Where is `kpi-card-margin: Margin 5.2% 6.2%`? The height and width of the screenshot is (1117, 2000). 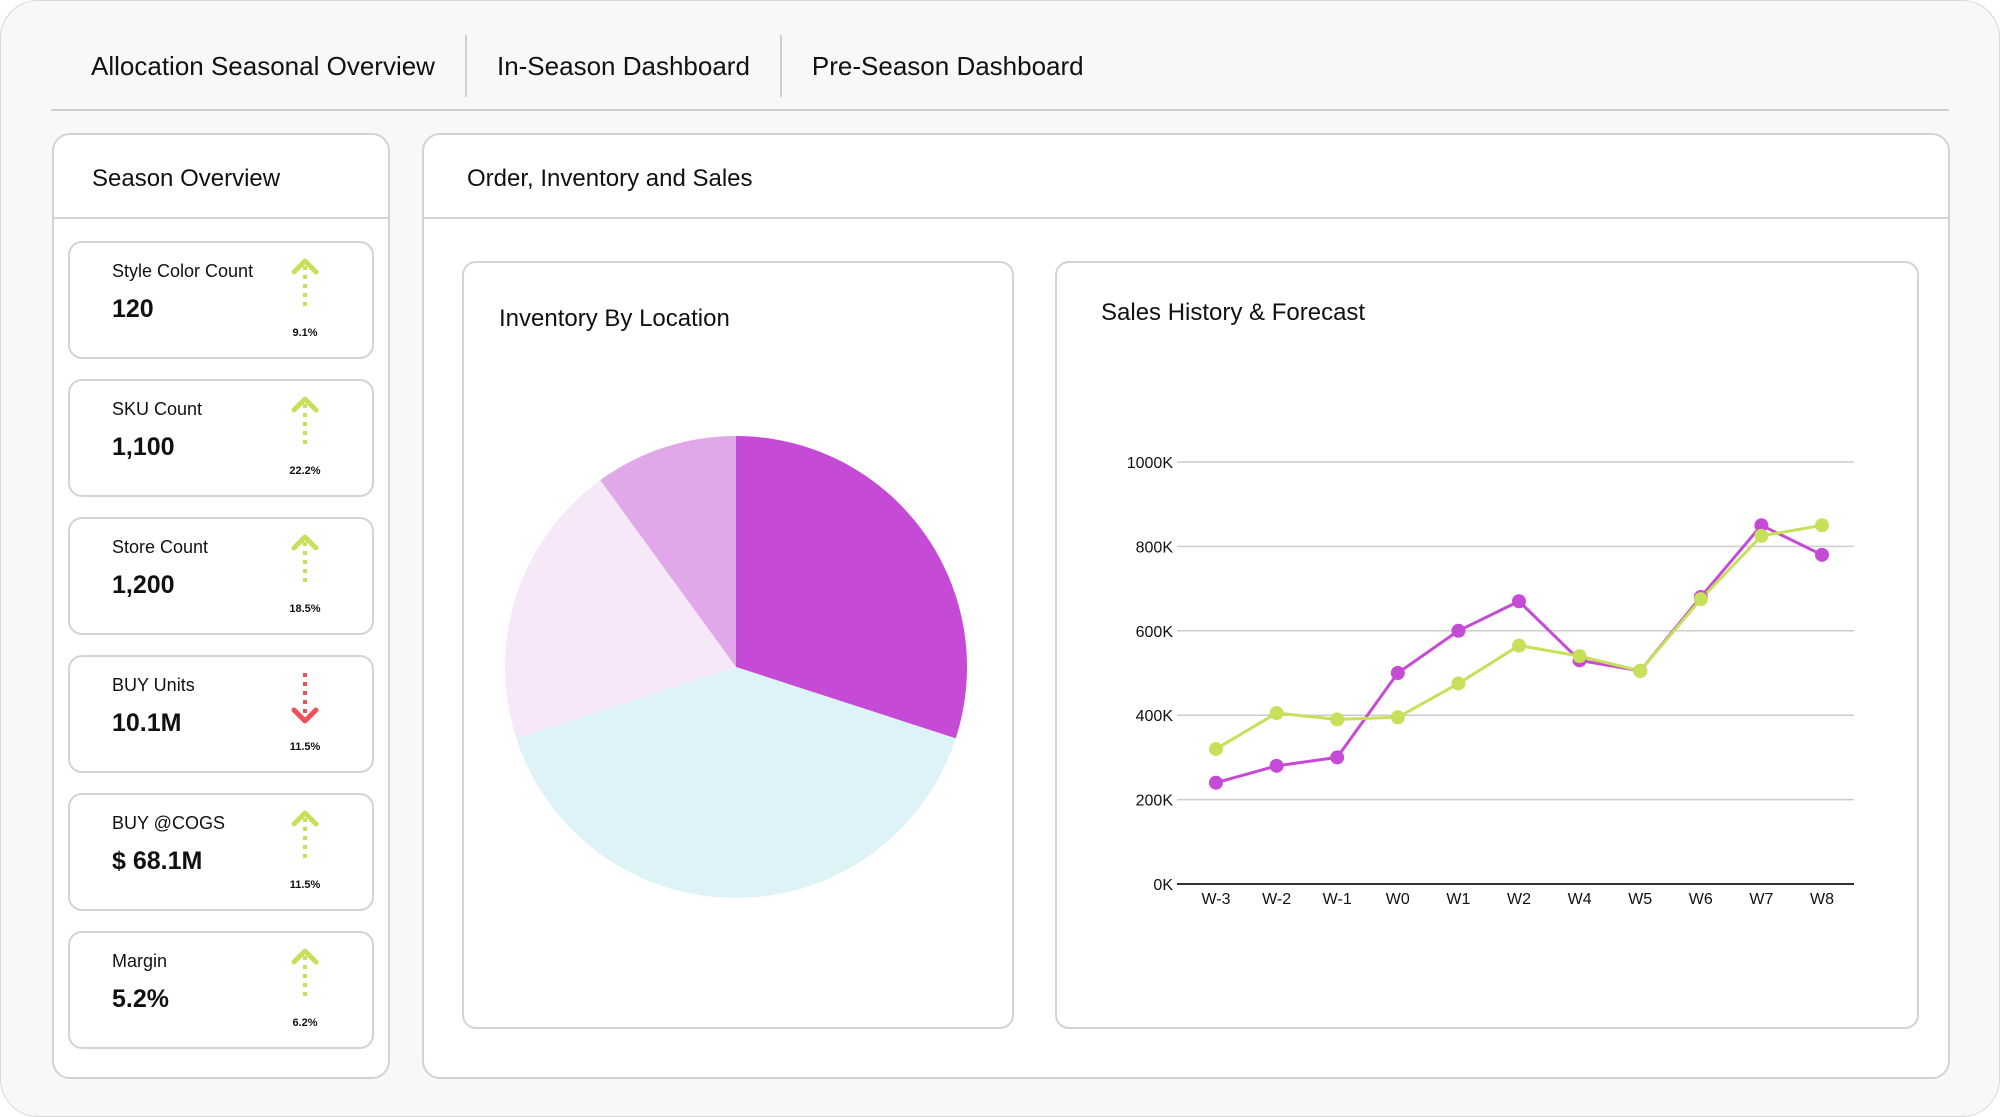
kpi-card-margin: Margin 5.2% 6.2% is located at coordinates (221, 990).